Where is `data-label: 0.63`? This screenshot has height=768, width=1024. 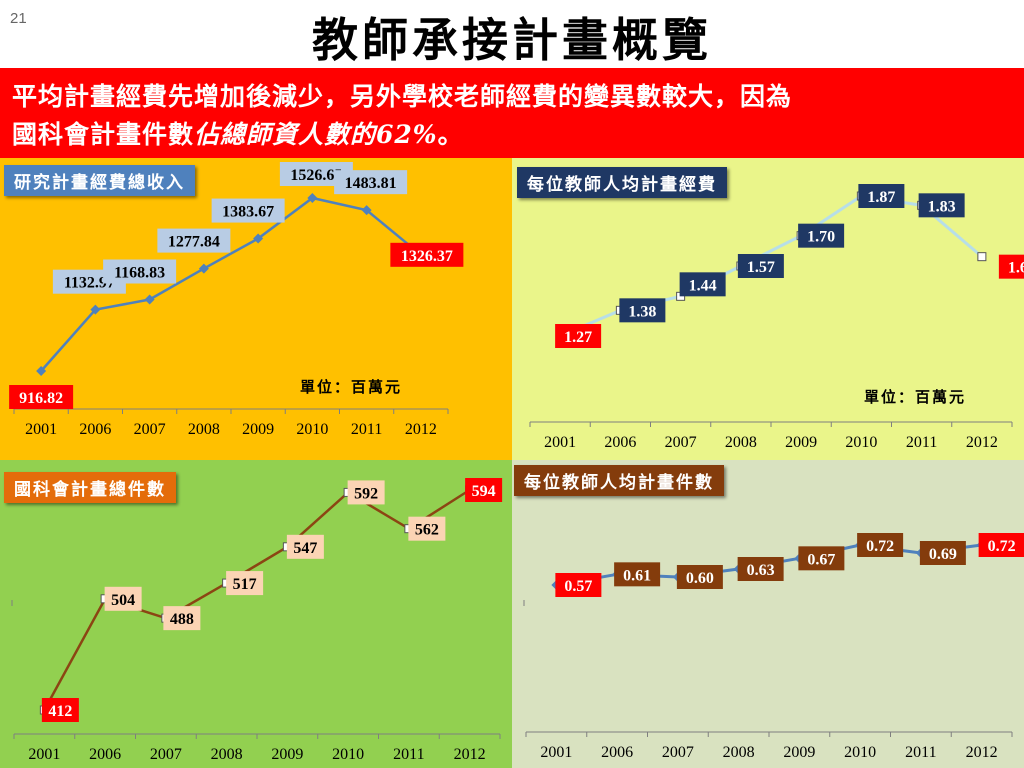
data-label: 0.63 is located at coordinates (760, 569).